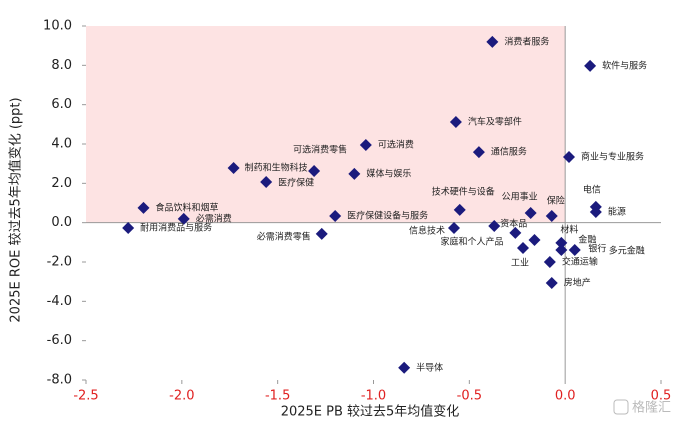 The height and width of the screenshot is (427, 690). What do you see at coordinates (513, 224) in the screenshot?
I see `point-label: 资本品` at bounding box center [513, 224].